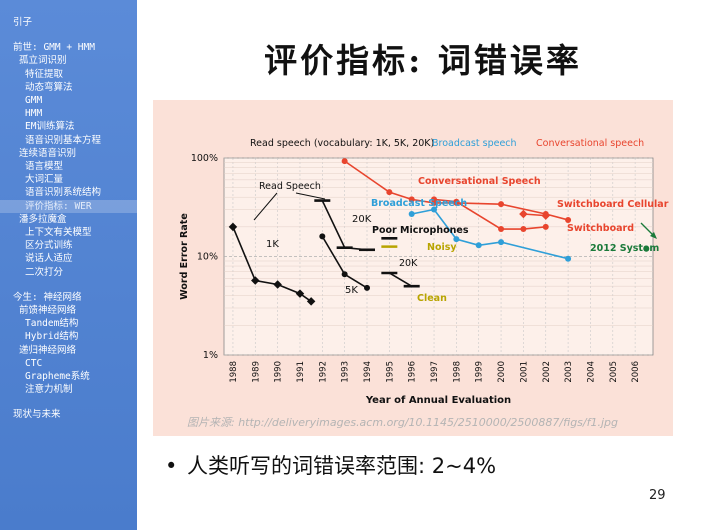 This screenshot has height=530, width=709. What do you see at coordinates (48, 350) in the screenshot?
I see `sidebar-item: 递归神经网络` at bounding box center [48, 350].